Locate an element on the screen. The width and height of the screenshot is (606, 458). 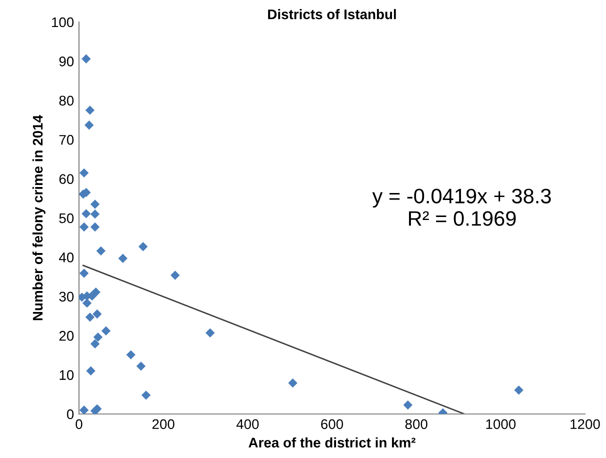
y-tick-label: 10 is located at coordinates (67, 375).